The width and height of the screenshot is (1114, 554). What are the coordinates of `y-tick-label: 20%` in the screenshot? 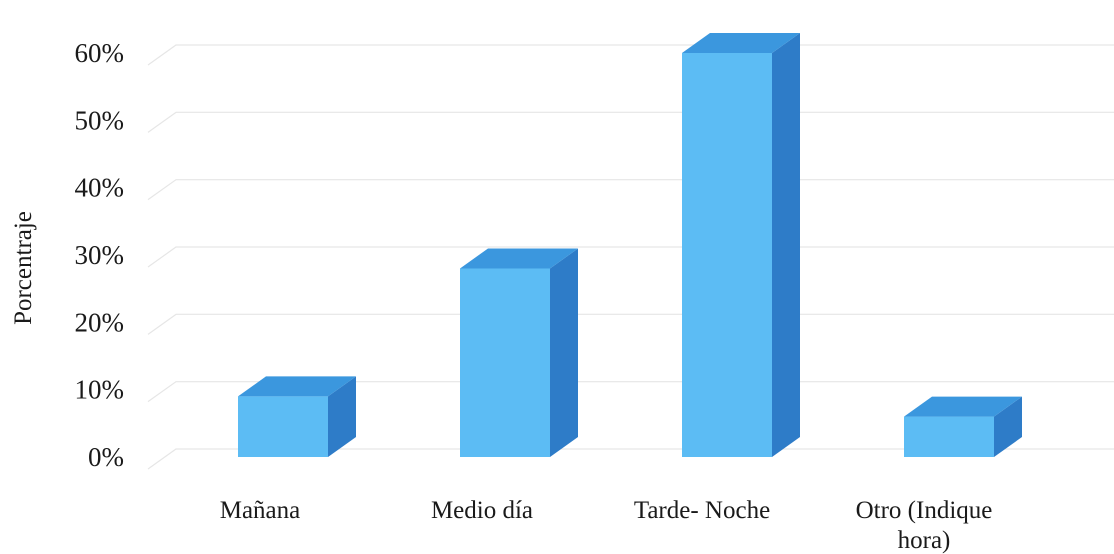 It's located at (100, 322).